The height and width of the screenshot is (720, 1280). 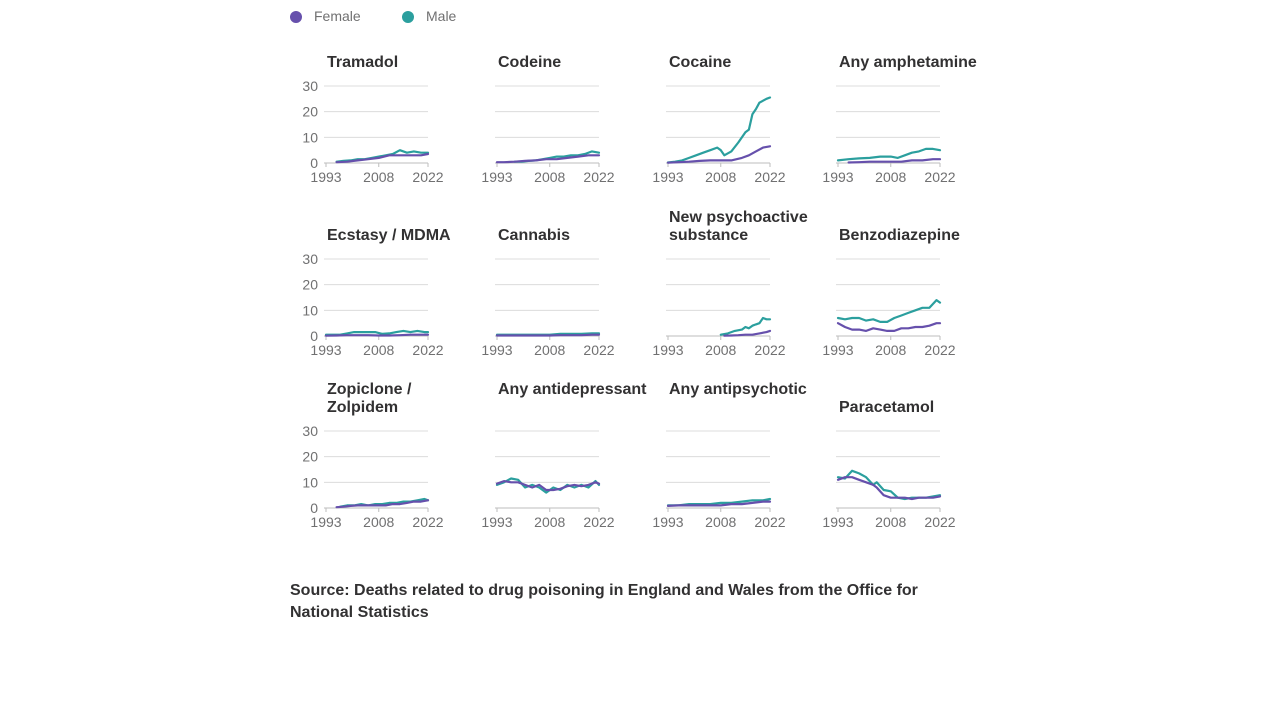 I want to click on panel-title: Any antidepressant, so click(x=572, y=389).